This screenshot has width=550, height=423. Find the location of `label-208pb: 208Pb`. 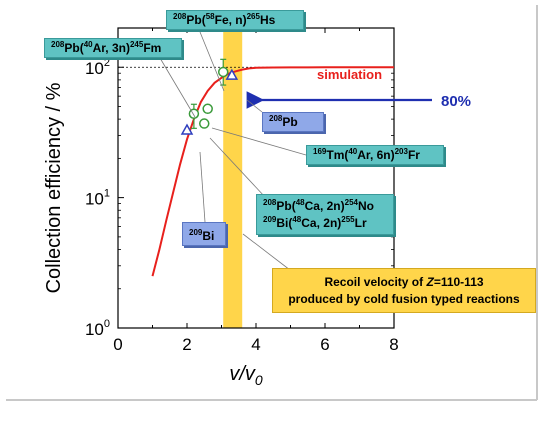

label-208pb: 208Pb is located at coordinates (293, 122).